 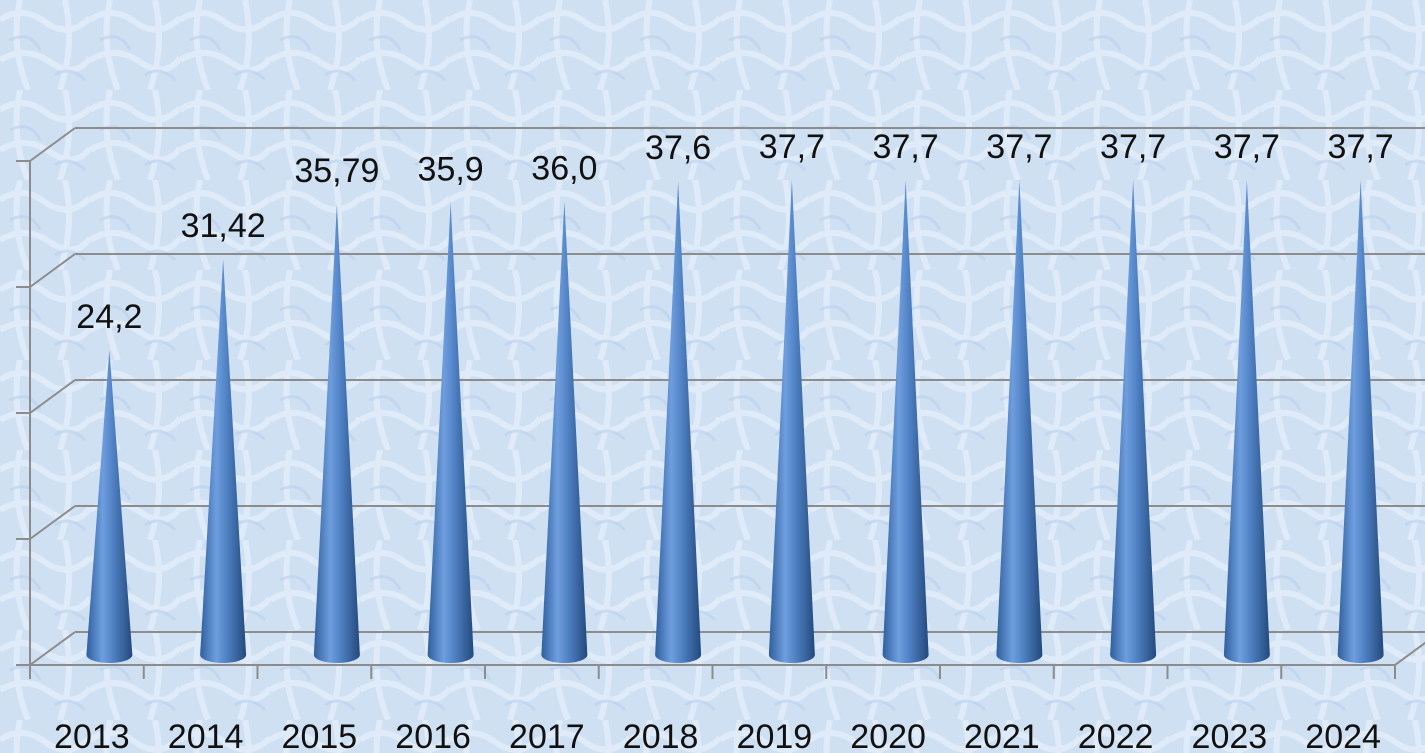 I want to click on data-label: 24,2, so click(x=109, y=317).